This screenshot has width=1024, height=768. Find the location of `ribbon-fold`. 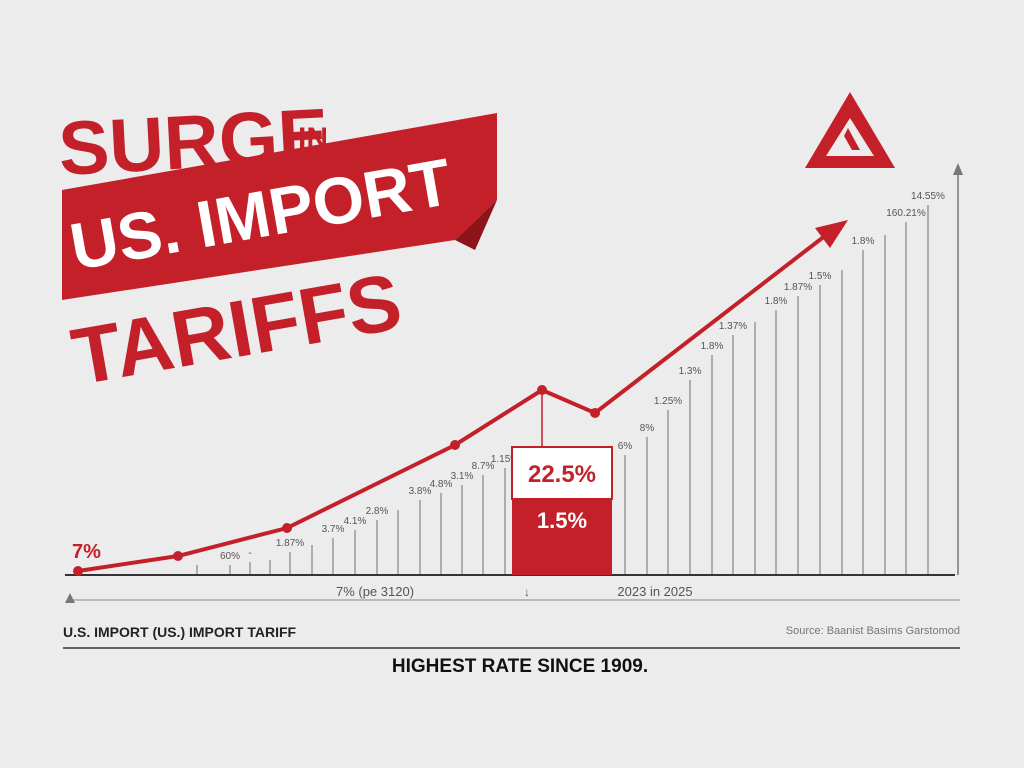

ribbon-fold is located at coordinates (476, 225).